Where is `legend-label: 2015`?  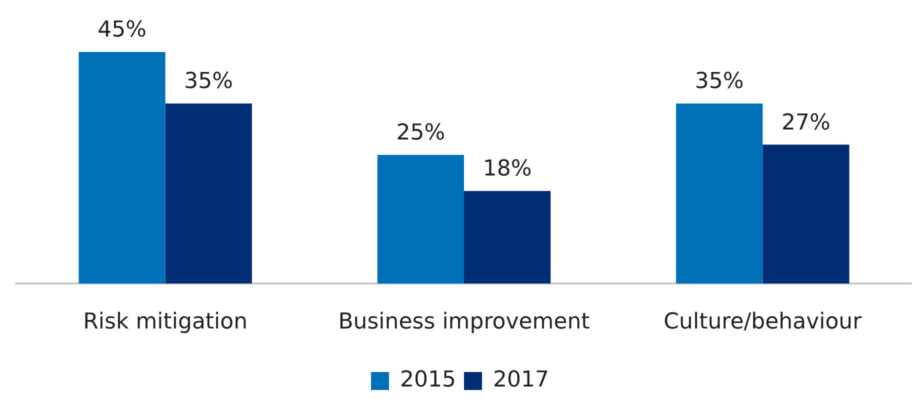
legend-label: 2015 is located at coordinates (428, 380).